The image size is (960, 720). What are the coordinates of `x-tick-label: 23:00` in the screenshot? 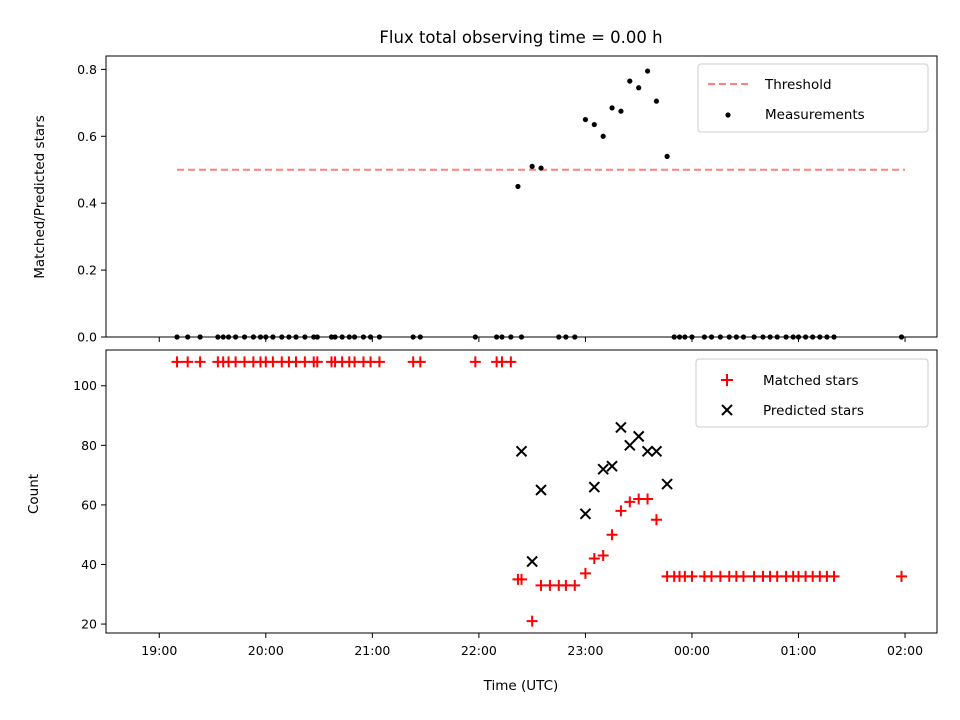 It's located at (585, 650).